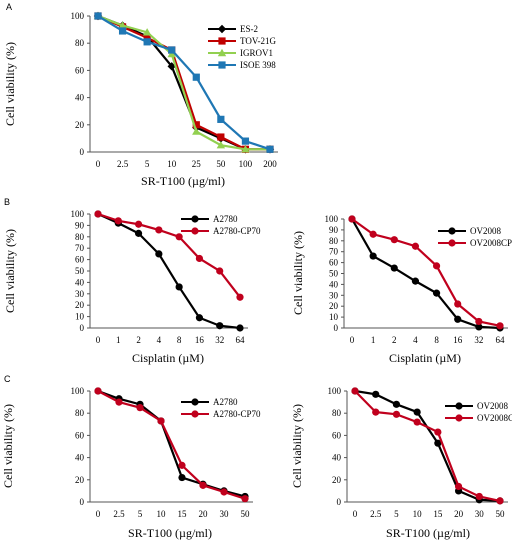  What do you see at coordinates (258, 65) in the screenshot?
I see `legend-label: ISOE 398` at bounding box center [258, 65].